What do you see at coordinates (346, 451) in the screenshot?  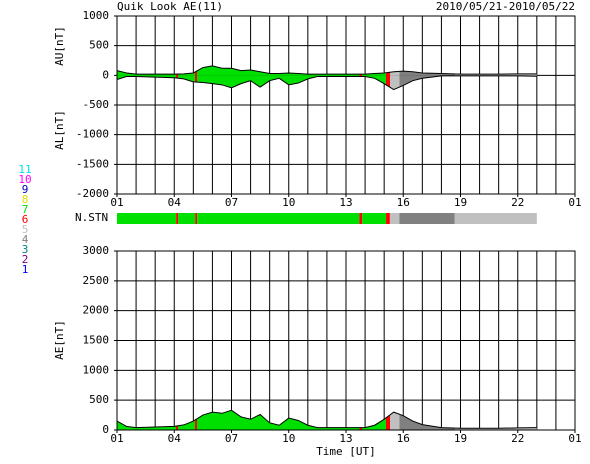 I see `x-axis-label: Time [UT]` at bounding box center [346, 451].